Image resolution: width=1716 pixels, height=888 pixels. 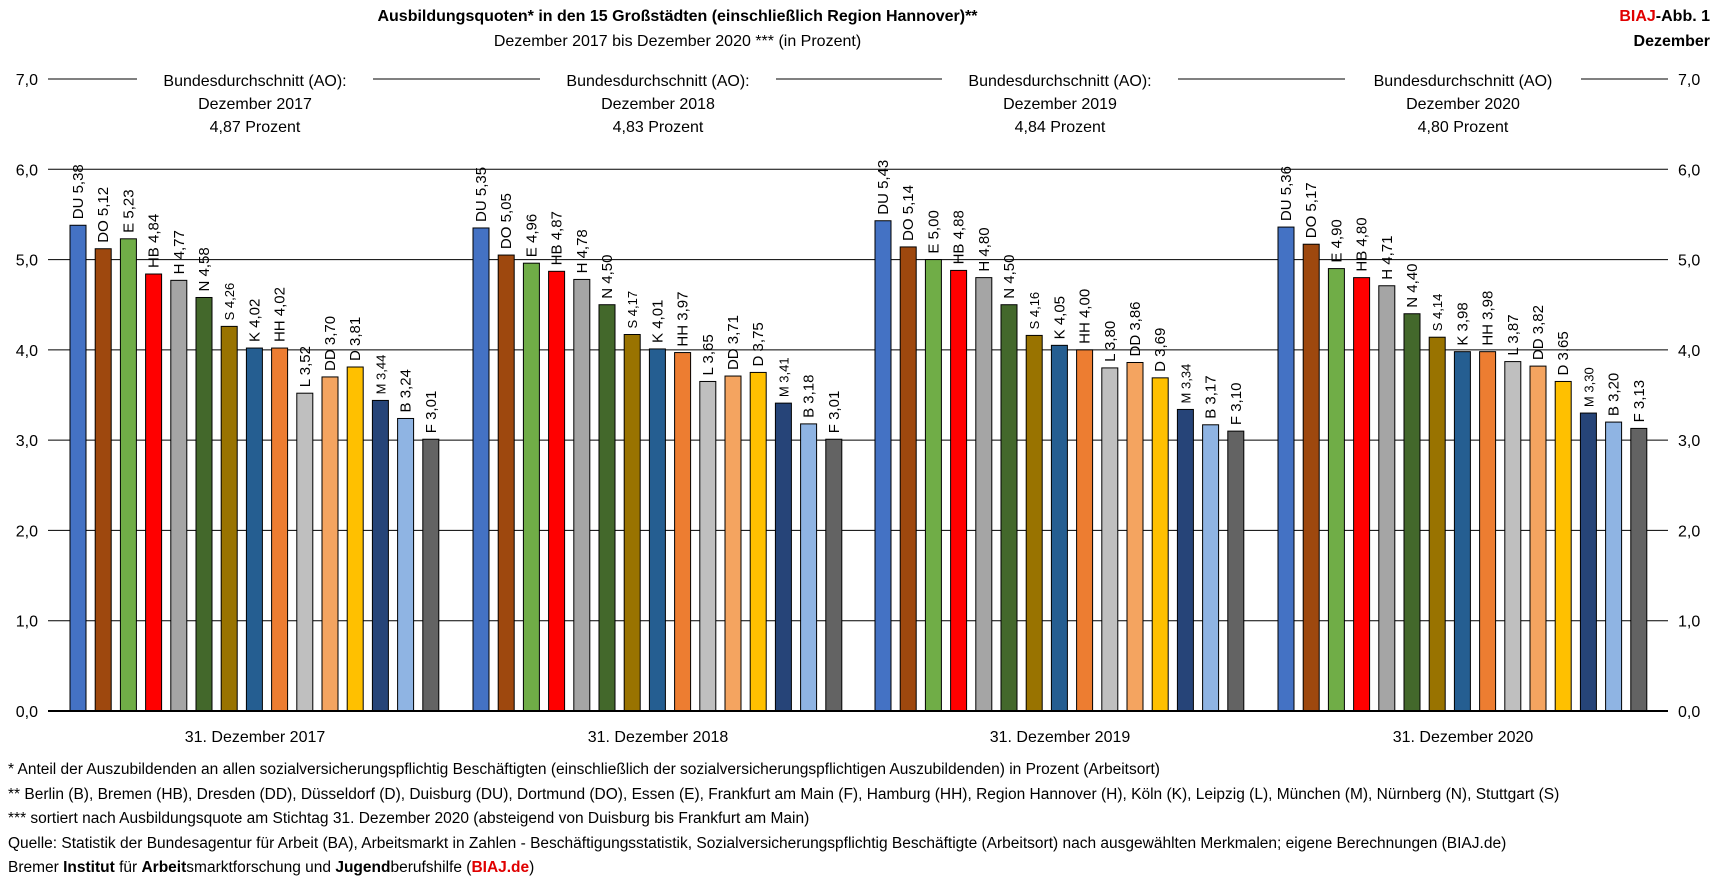 I want to click on y-tick-label-left: 1,0, so click(x=27, y=622).